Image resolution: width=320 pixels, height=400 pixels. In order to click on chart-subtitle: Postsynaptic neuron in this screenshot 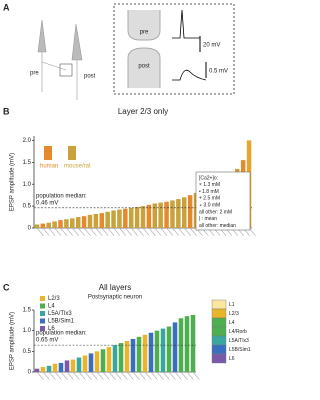, I will do `click(115, 298)`.